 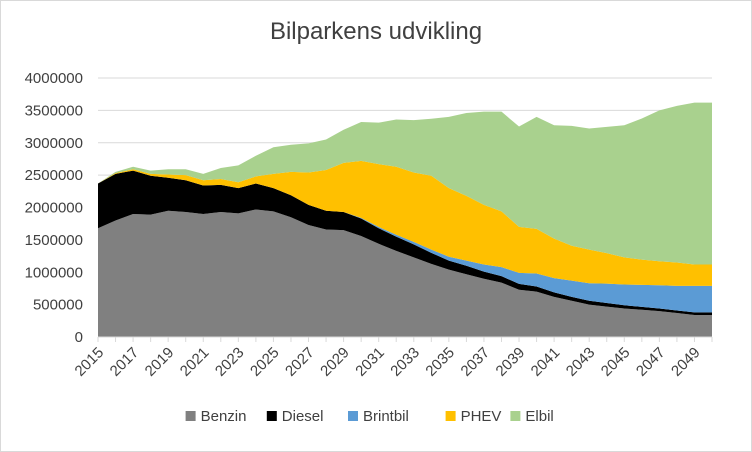 I want to click on legend-label-brintbil: Brintbil, so click(x=386, y=416).